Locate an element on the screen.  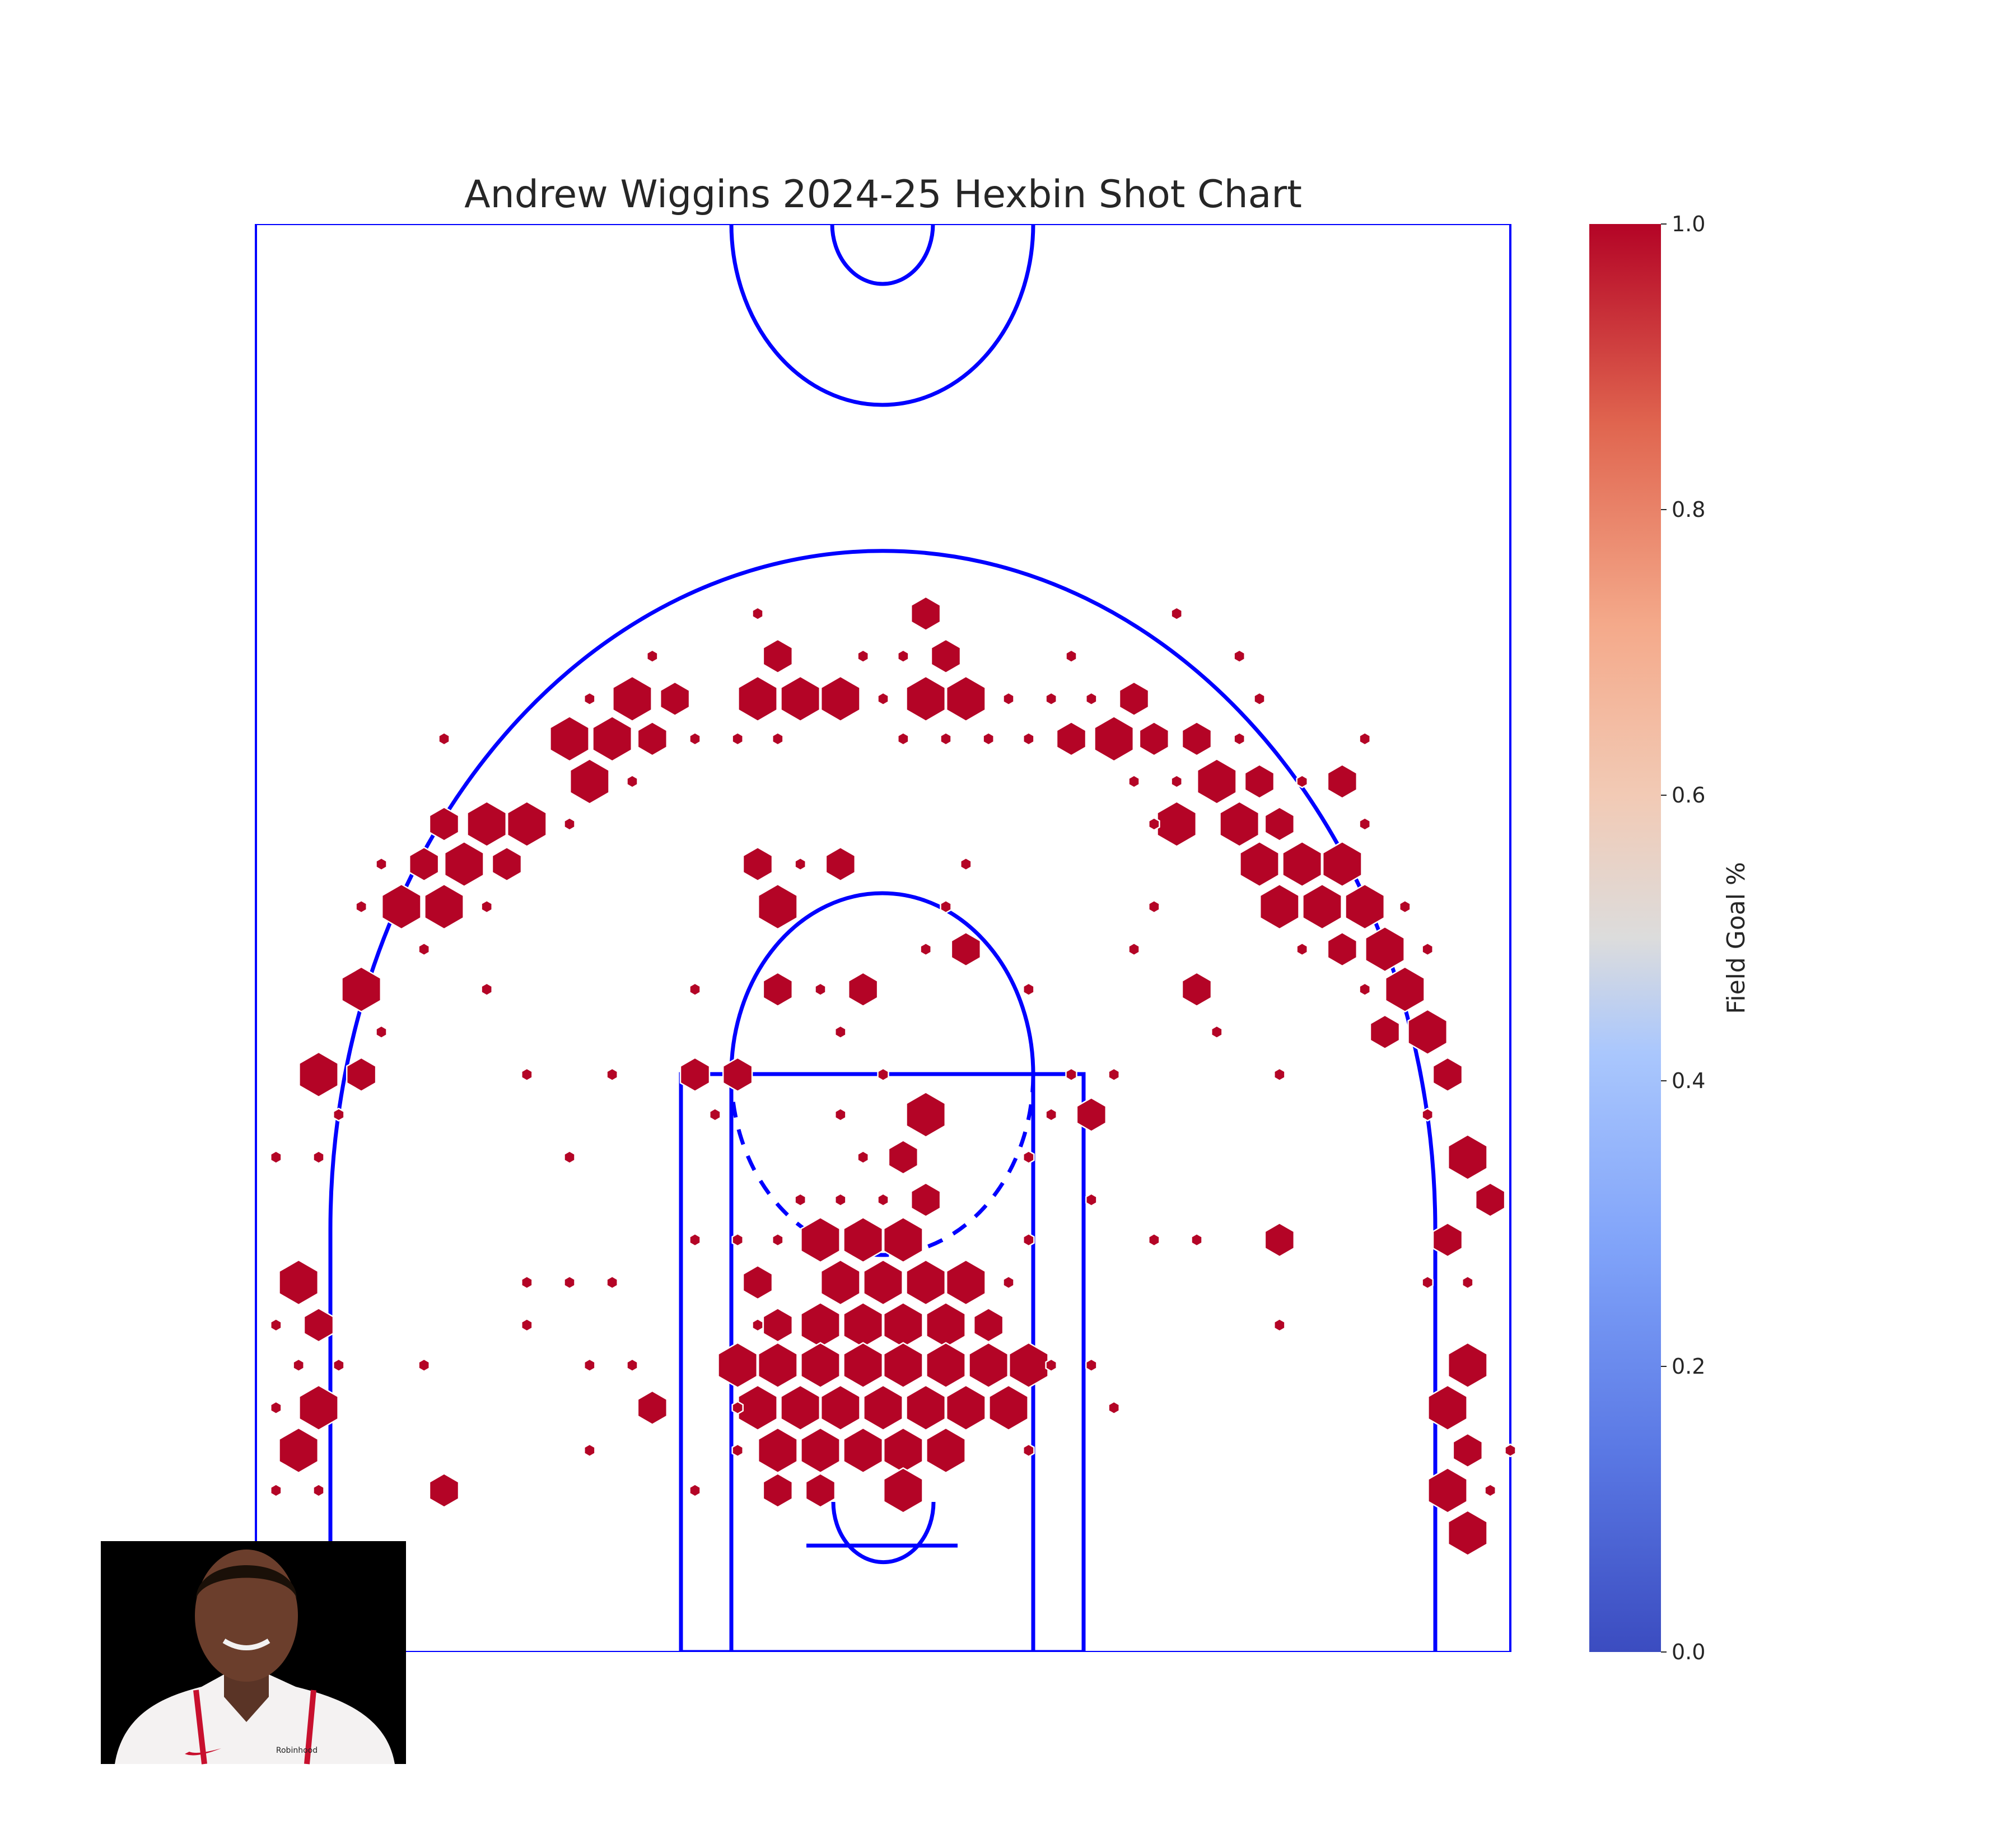
jersey-sponsor-text: Robinhood is located at coordinates (297, 1751).